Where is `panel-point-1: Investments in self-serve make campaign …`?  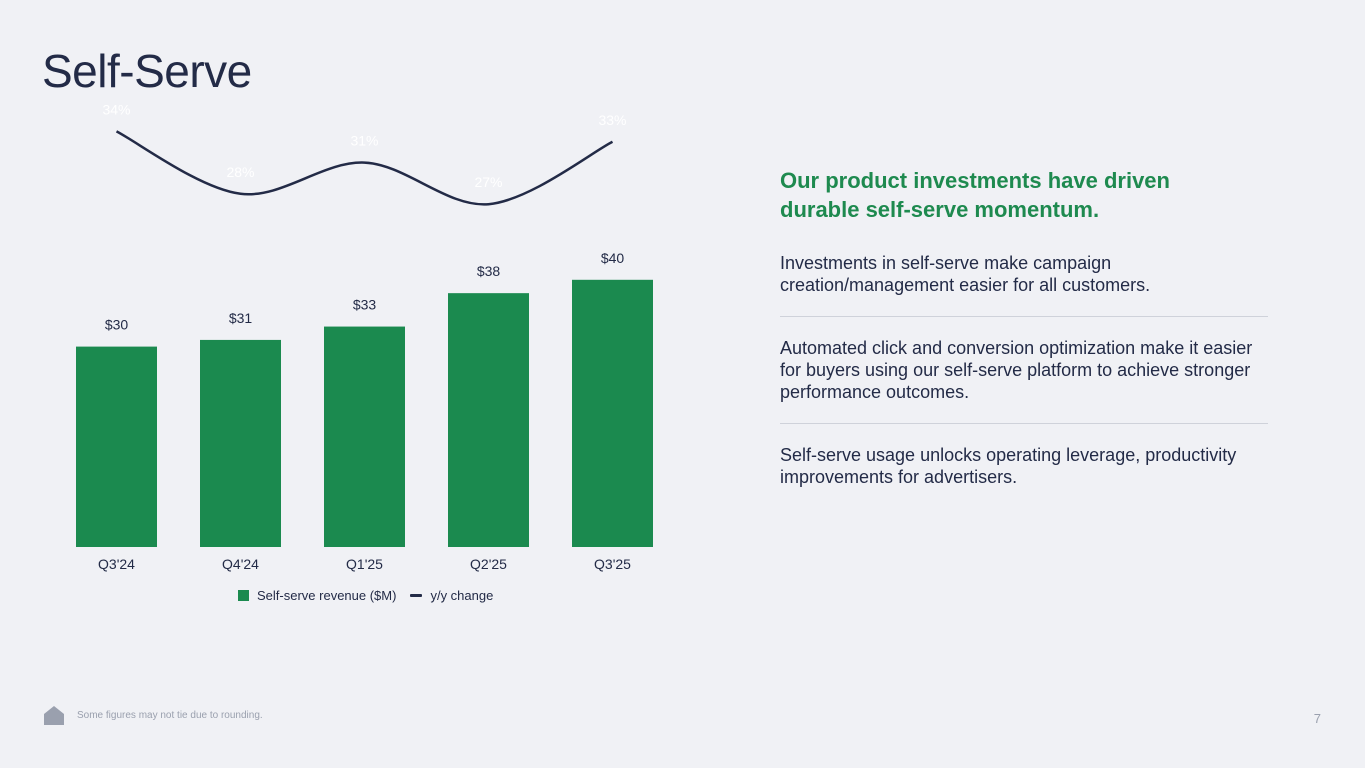
panel-point-1: Investments in self-serve make campaign … is located at coordinates (965, 274).